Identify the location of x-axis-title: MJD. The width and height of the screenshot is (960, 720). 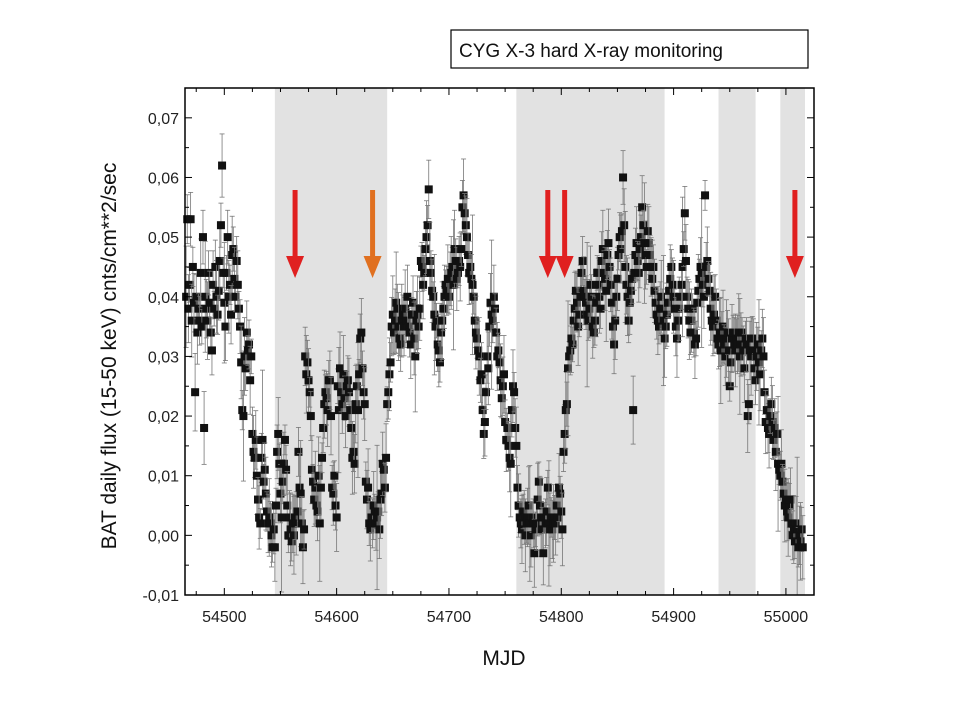
(503, 658).